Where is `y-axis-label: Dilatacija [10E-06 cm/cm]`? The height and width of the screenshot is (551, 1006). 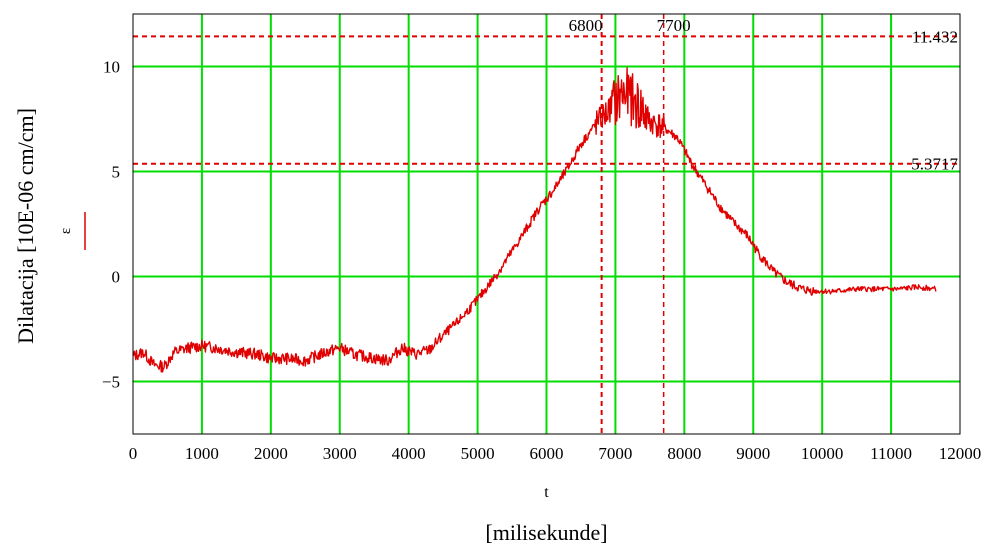
y-axis-label: Dilatacija [10E-06 cm/cm] is located at coordinates (25, 226).